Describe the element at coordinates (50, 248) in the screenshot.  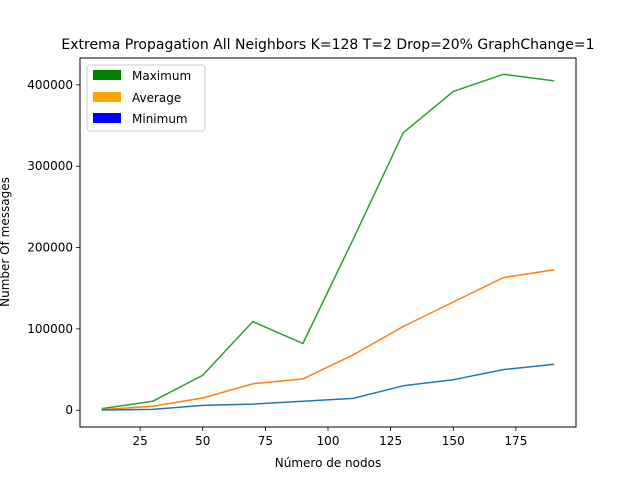
I see `y-tick-label: 200000` at that location.